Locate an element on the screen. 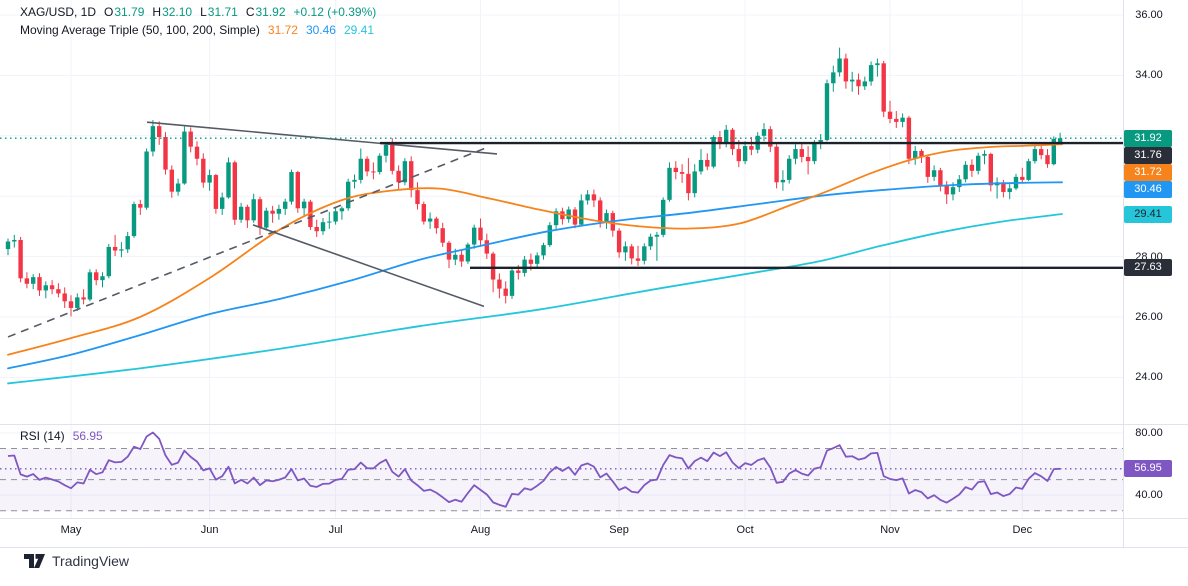 The height and width of the screenshot is (586, 1188). price-badge-31.72: 31.72 is located at coordinates (1148, 172).